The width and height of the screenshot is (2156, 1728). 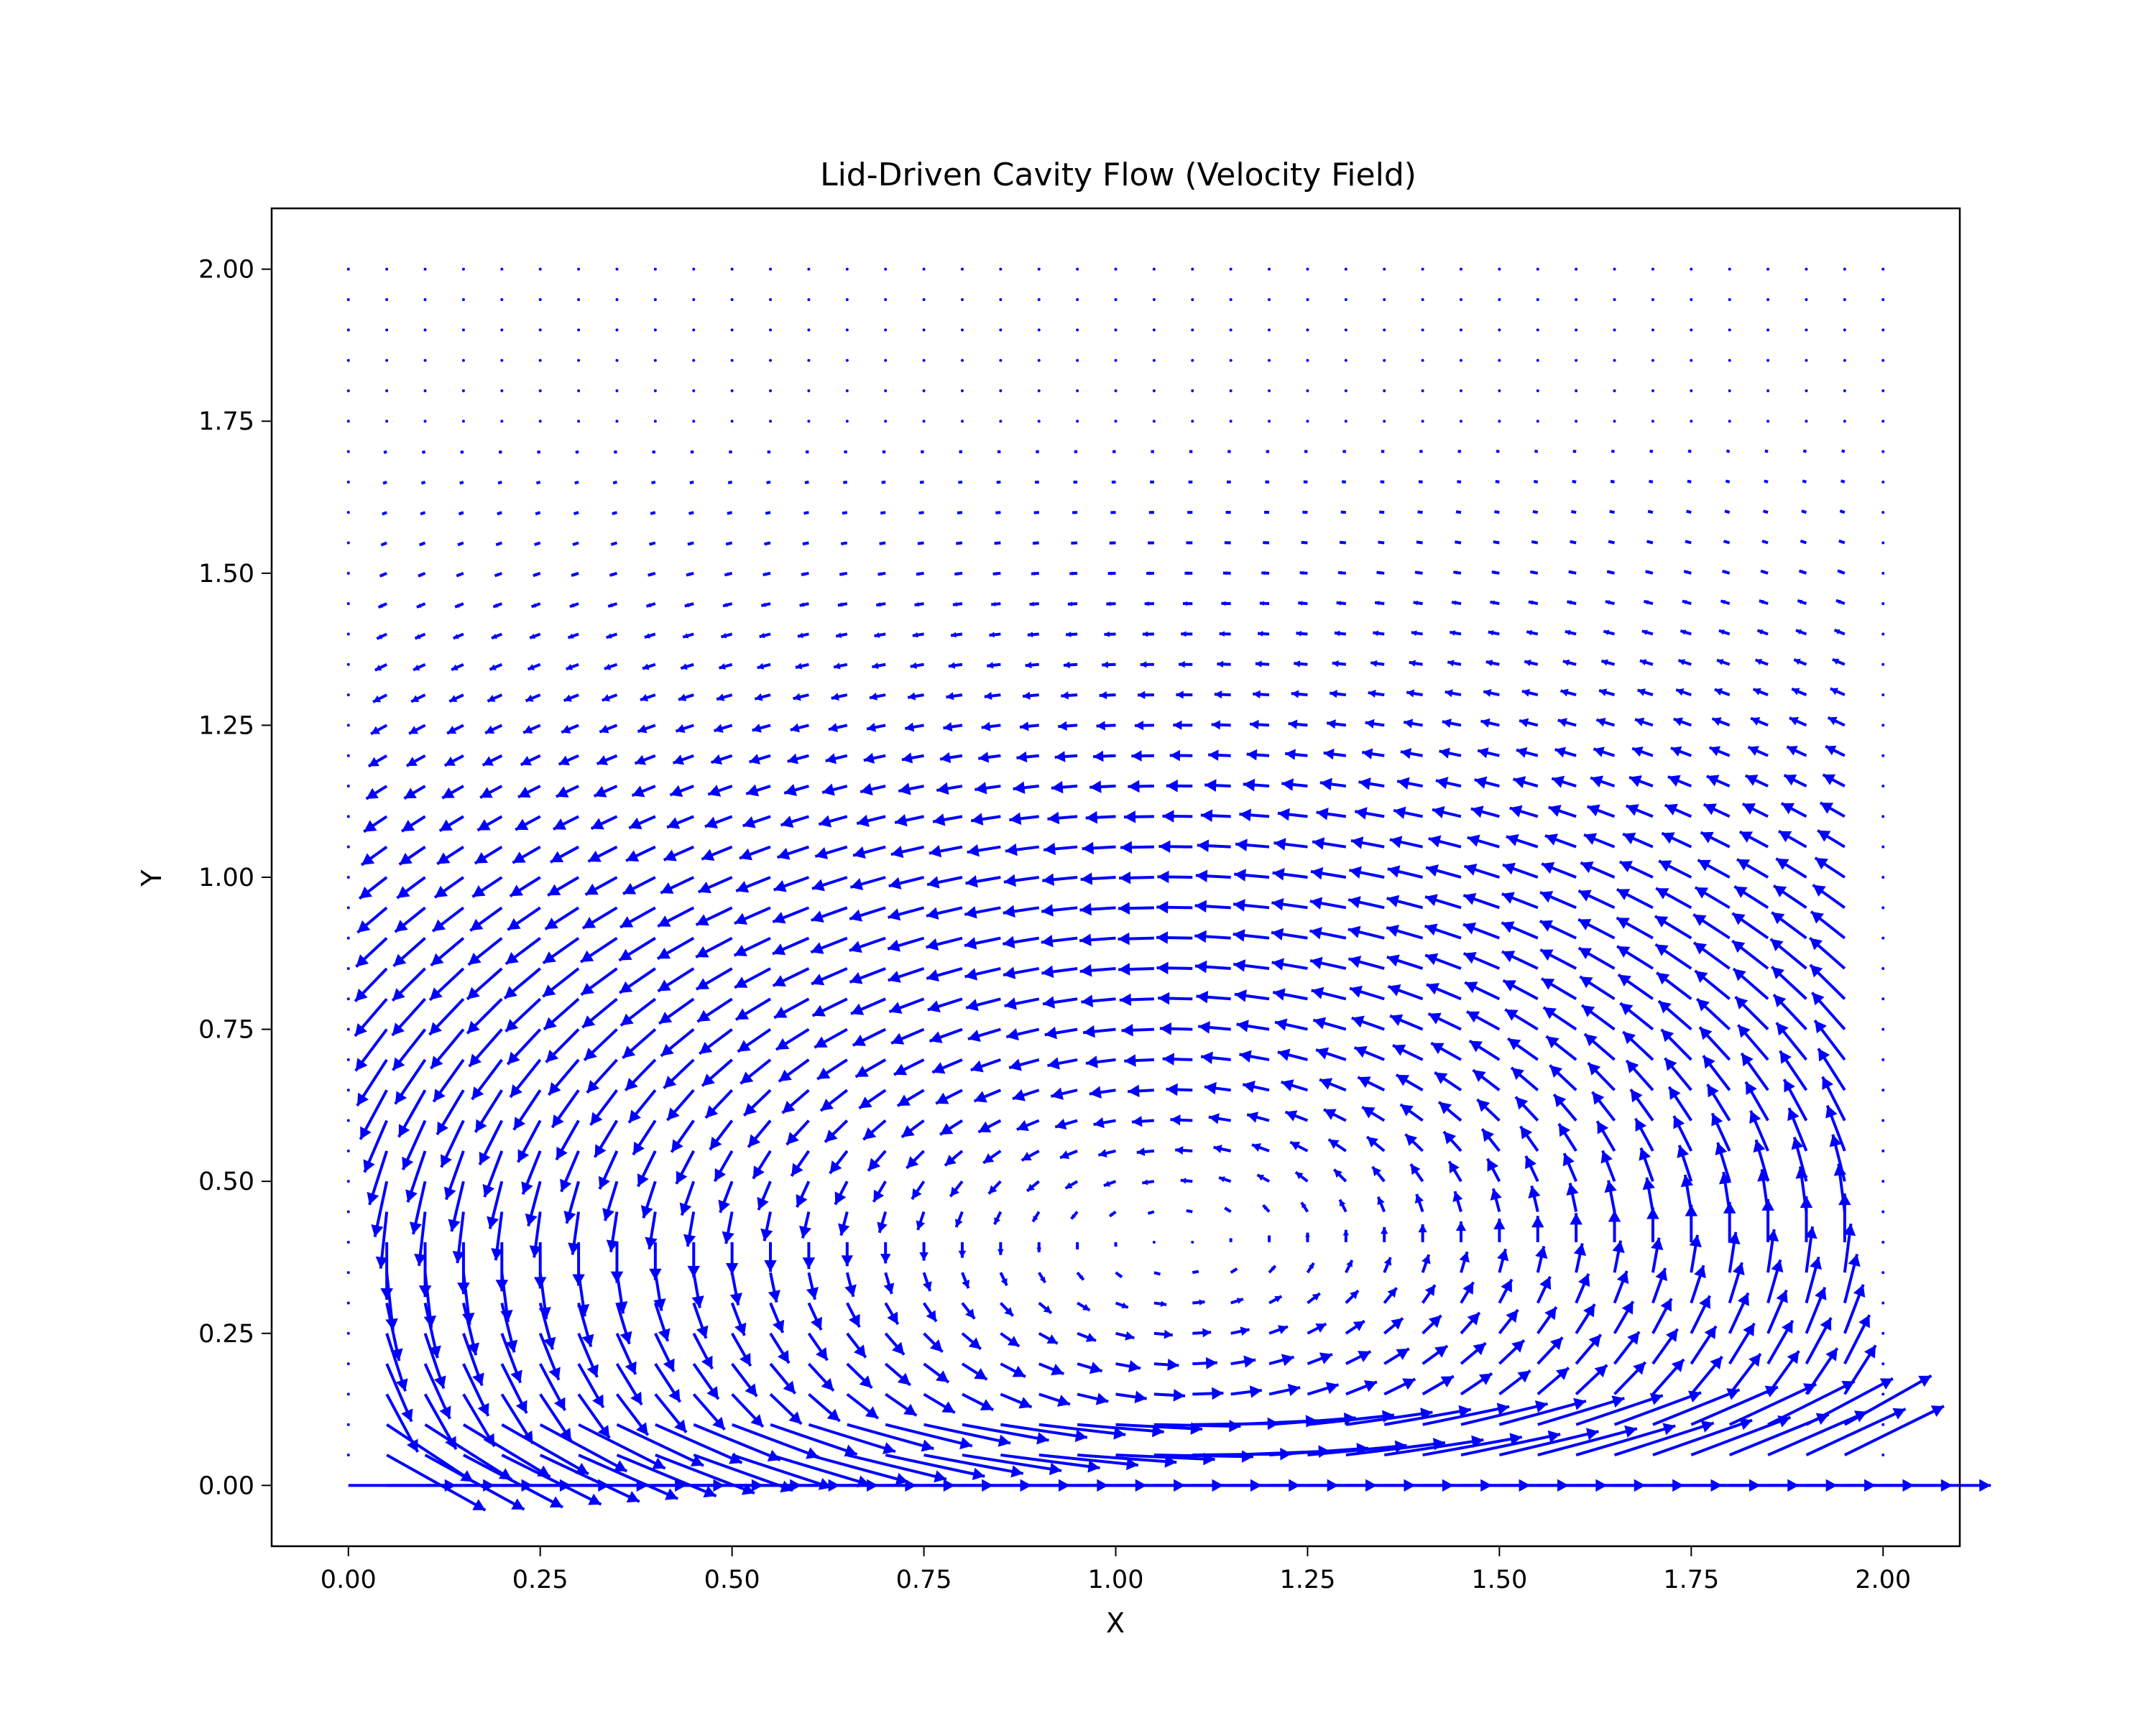 What do you see at coordinates (1116, 1623) in the screenshot?
I see `x-axis-label: X` at bounding box center [1116, 1623].